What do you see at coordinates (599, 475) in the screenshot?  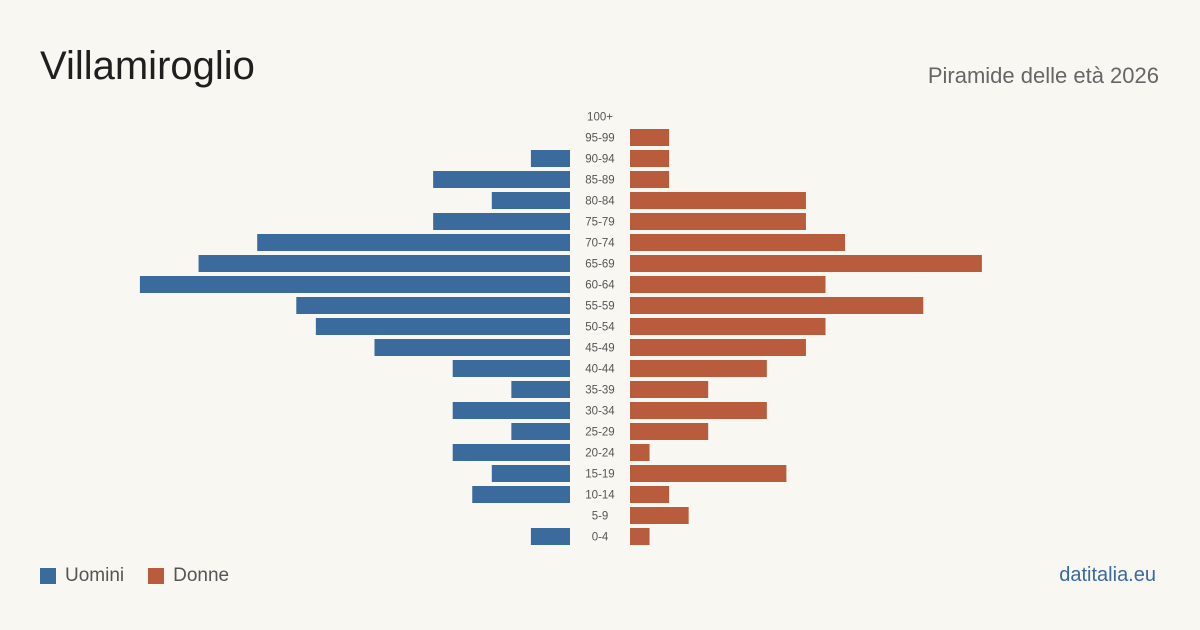 I see `age-label: 15-19` at bounding box center [599, 475].